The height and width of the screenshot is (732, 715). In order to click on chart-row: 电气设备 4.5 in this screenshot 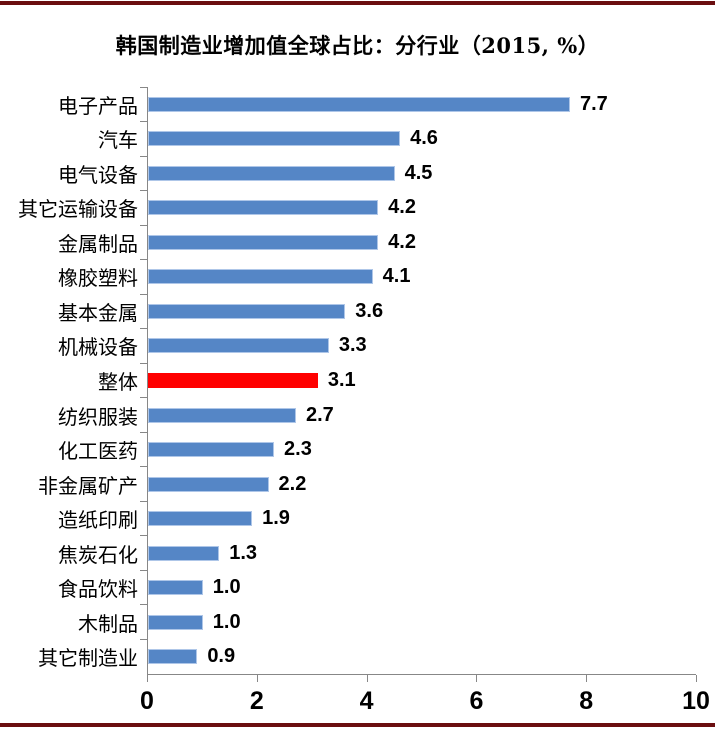, I will do `click(348, 173)`.